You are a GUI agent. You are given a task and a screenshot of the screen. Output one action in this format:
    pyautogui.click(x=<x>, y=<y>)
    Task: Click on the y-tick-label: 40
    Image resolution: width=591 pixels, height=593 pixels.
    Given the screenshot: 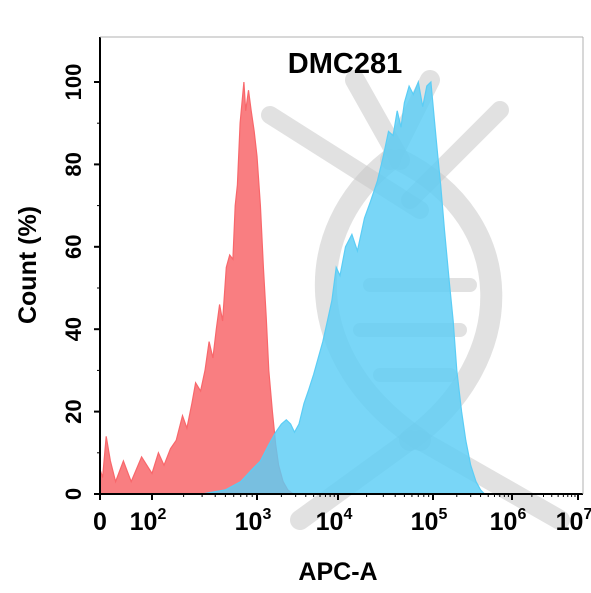 What is the action you would take?
    pyautogui.click(x=73, y=329)
    